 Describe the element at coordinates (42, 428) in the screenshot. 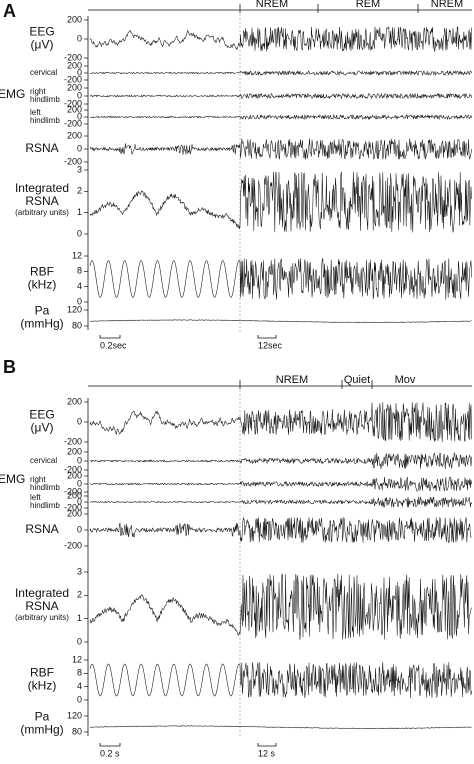

I see `channel-label: (μV)` at that location.